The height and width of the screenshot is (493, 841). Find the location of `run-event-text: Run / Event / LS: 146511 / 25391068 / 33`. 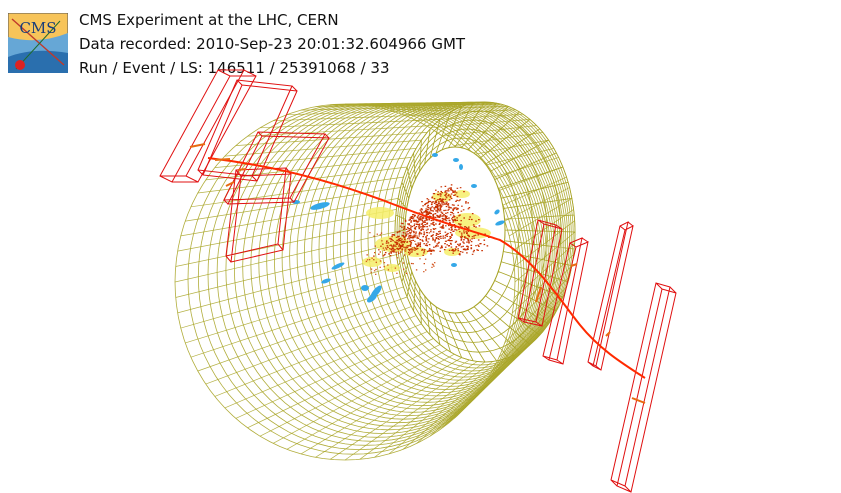

run-event-text: Run / Event / LS: 146511 / 25391068 / 33 is located at coordinates (234, 68).